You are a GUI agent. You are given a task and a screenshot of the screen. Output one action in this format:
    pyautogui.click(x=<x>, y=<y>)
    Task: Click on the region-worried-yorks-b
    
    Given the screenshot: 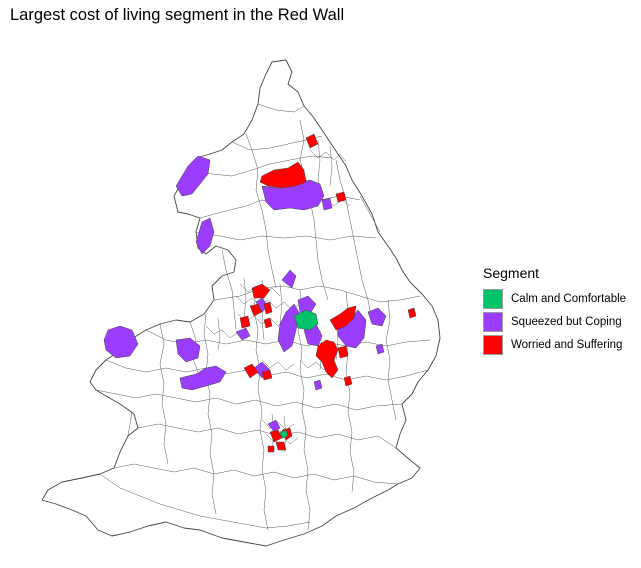 What is the action you would take?
    pyautogui.click(x=256, y=310)
    